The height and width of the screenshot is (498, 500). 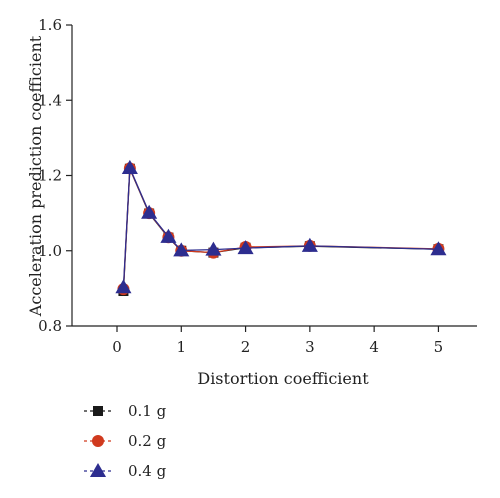 I want to click on x-tick-label: 1, so click(x=182, y=347).